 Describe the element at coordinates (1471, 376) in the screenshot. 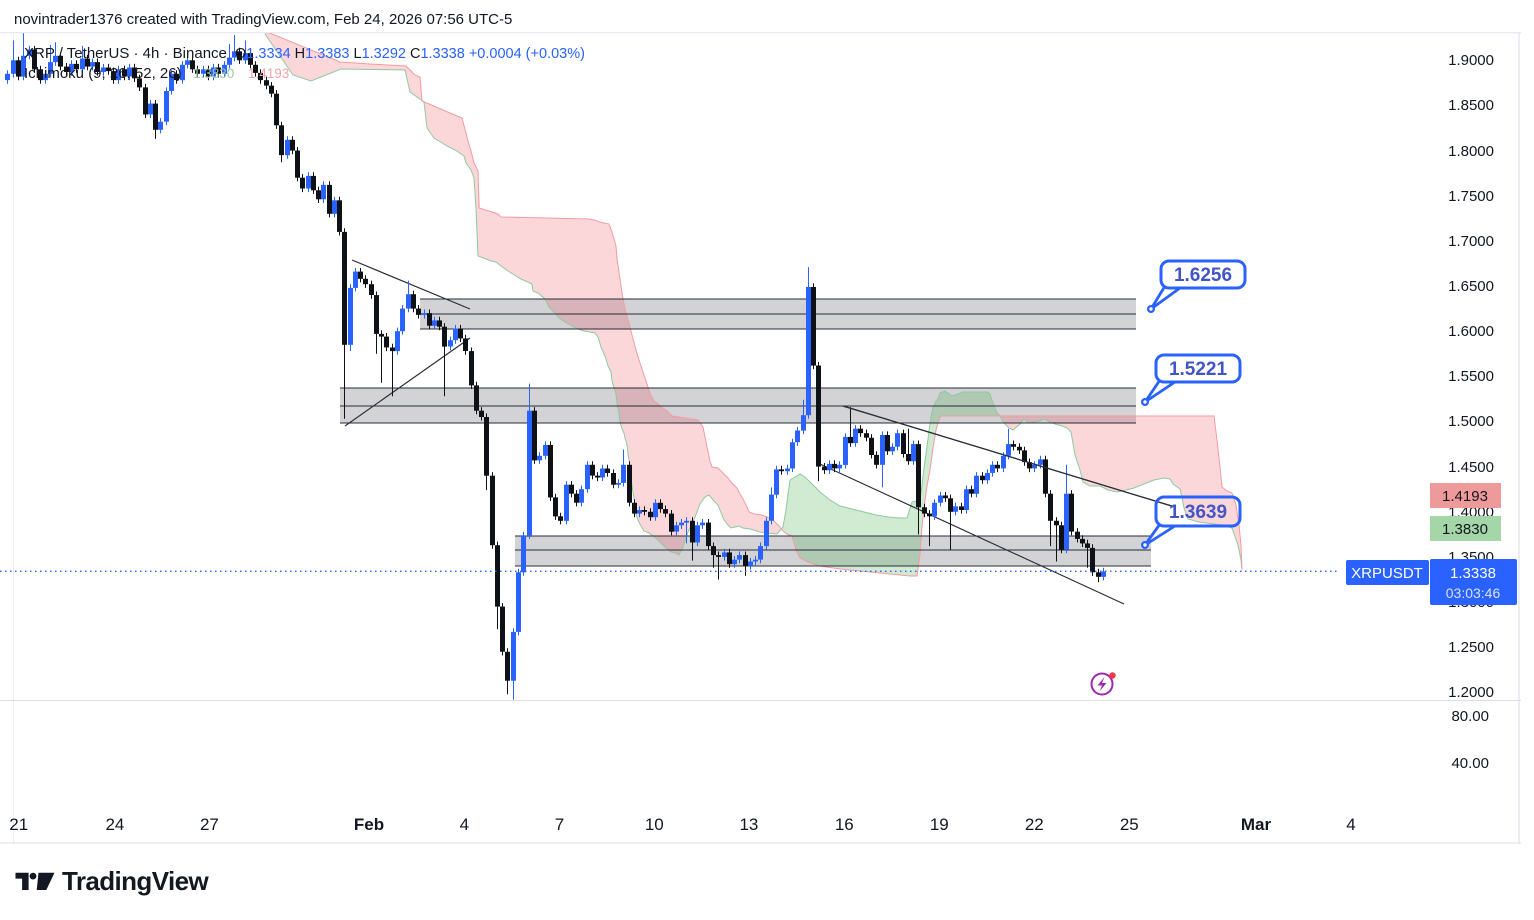

I see `svg-text: 1.5500` at that location.